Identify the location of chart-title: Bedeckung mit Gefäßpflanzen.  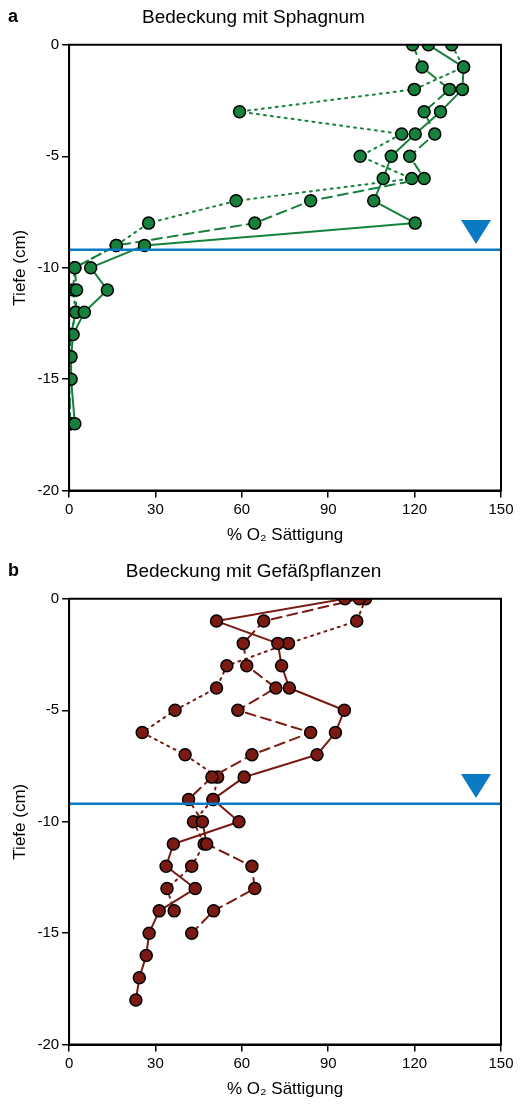
(253, 570).